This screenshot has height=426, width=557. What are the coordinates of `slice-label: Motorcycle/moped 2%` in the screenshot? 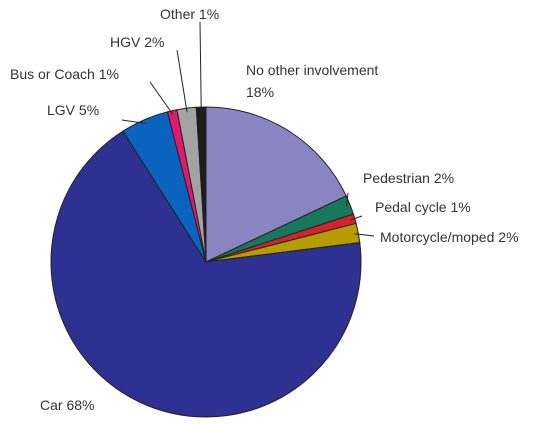 It's located at (449, 237).